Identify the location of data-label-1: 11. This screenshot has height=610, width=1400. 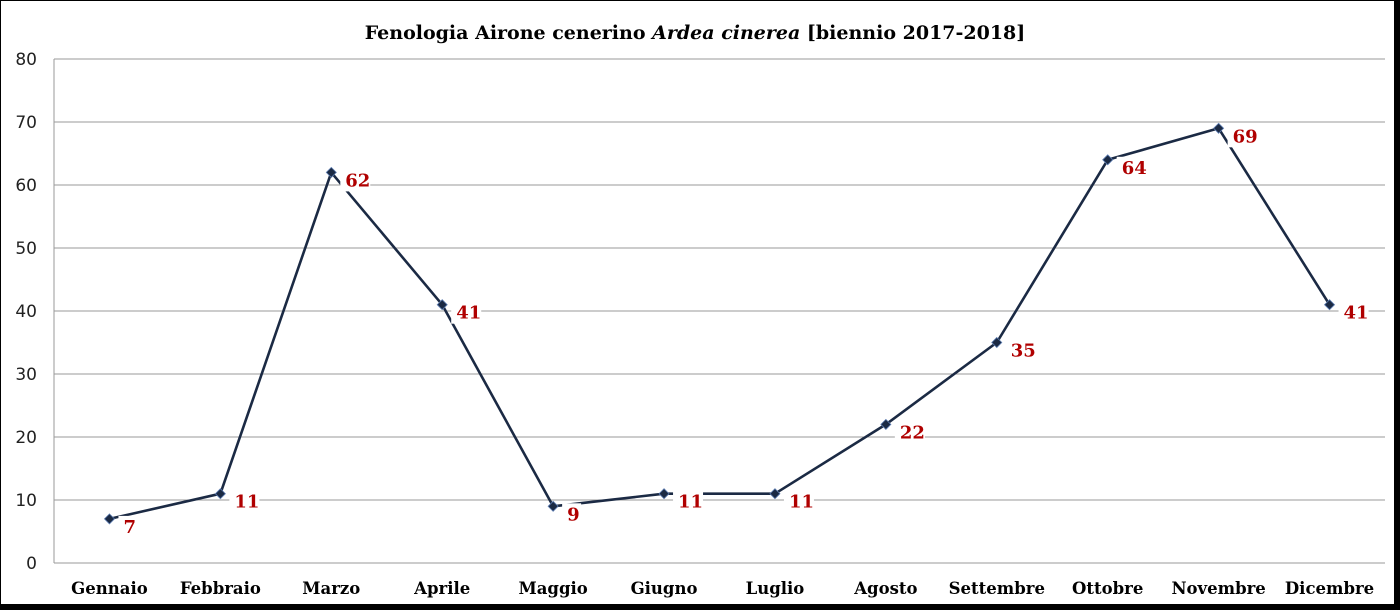
(246, 502).